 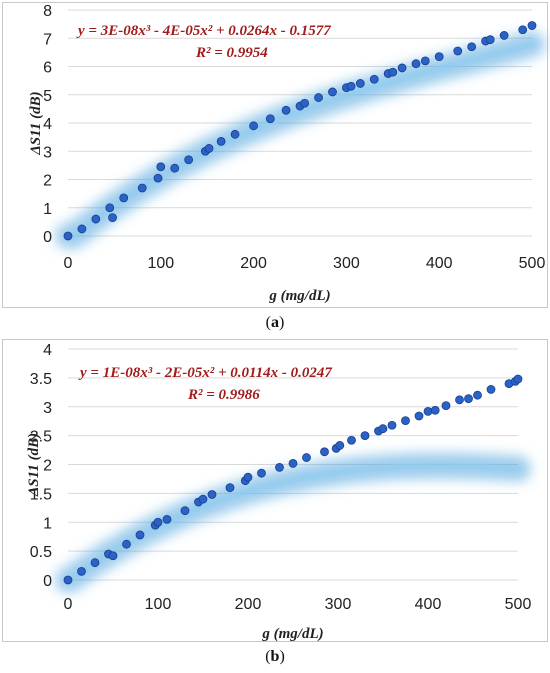 I want to click on y-tick-label-b: 2.5, so click(x=41, y=437).